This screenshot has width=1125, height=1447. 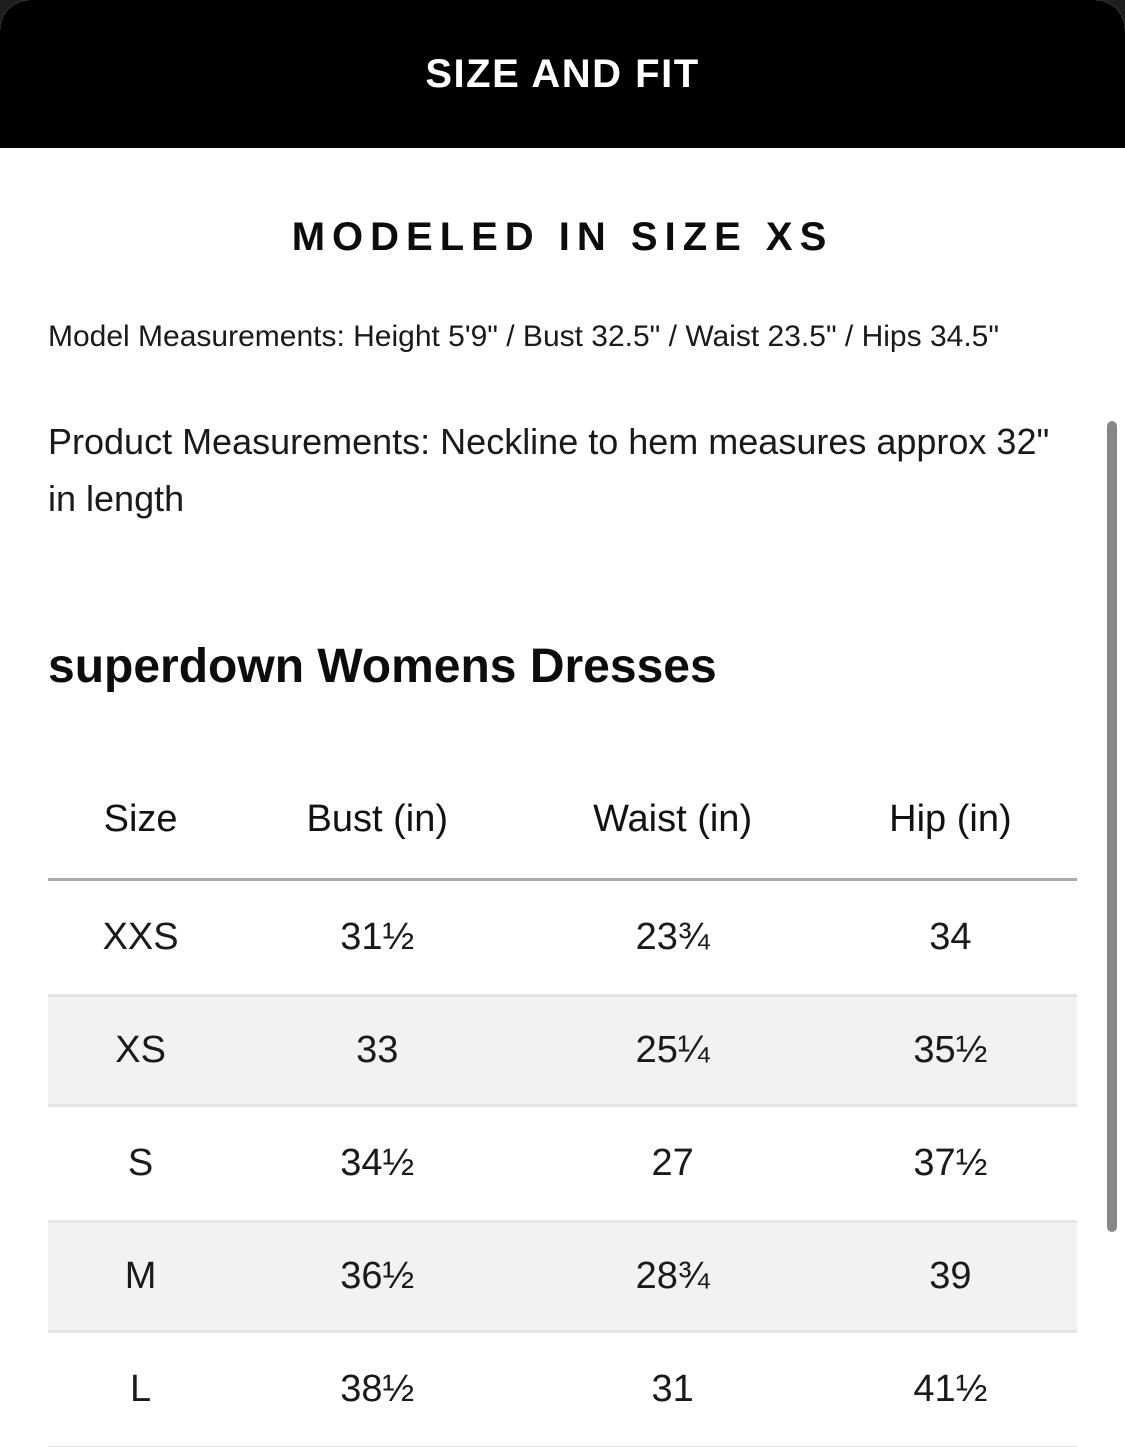 I want to click on sheet-title: SIZE AND FIT, so click(x=562, y=73).